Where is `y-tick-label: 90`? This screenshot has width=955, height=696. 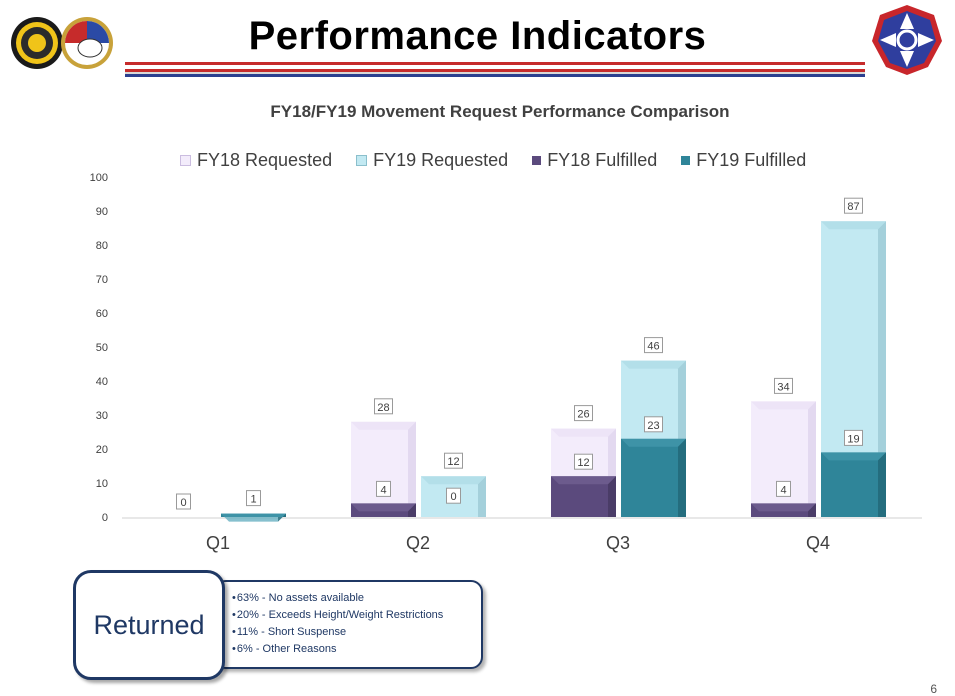 y-tick-label: 90 is located at coordinates (102, 212).